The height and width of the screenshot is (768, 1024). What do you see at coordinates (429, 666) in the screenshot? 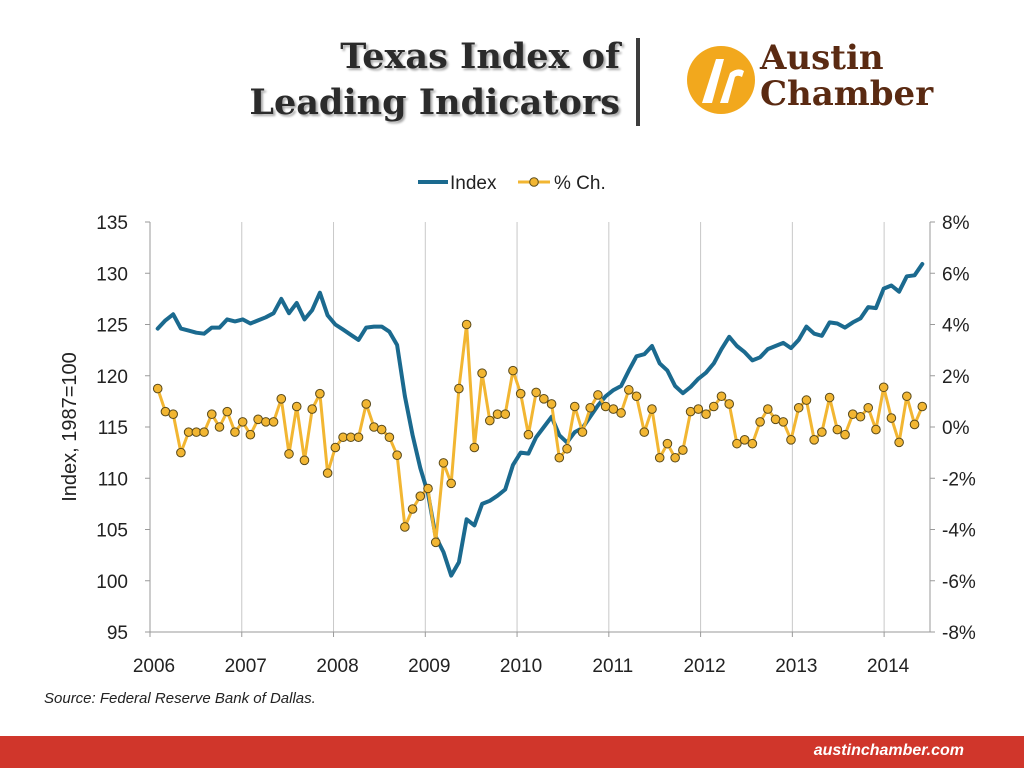
I see `x-tick-label: 2009` at bounding box center [429, 666].